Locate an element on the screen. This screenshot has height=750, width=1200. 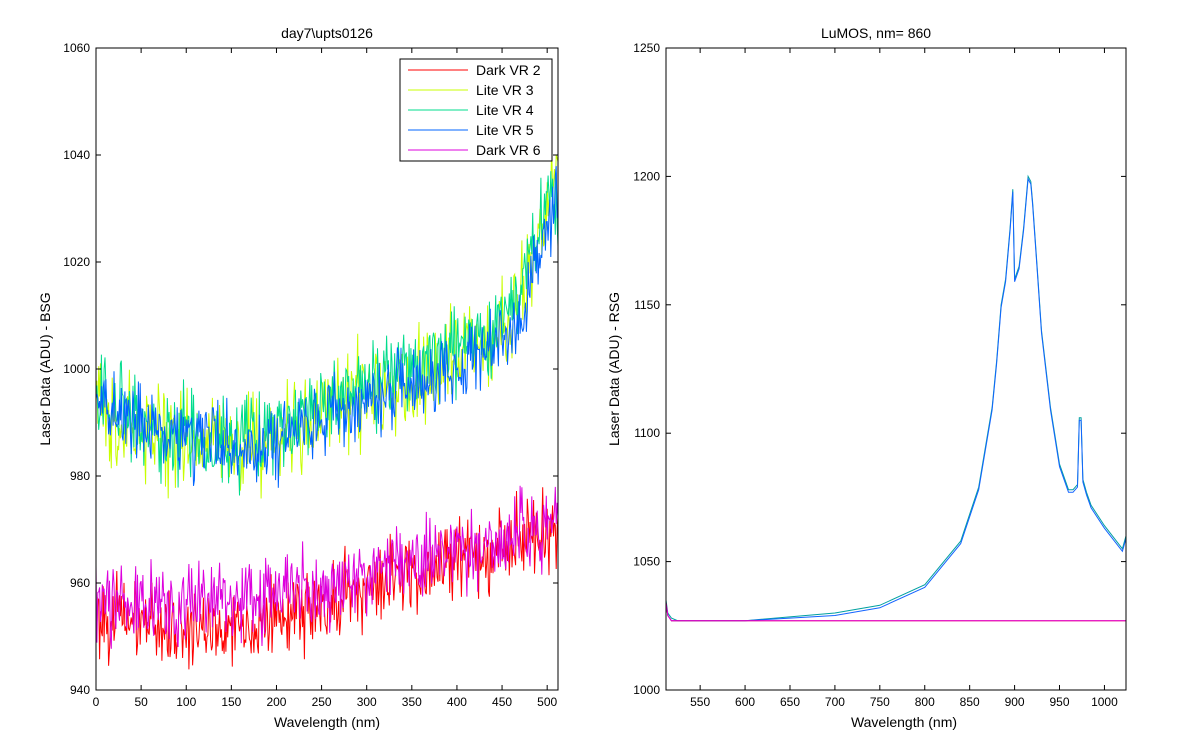
x-tick-label: 800 is located at coordinates (925, 702).